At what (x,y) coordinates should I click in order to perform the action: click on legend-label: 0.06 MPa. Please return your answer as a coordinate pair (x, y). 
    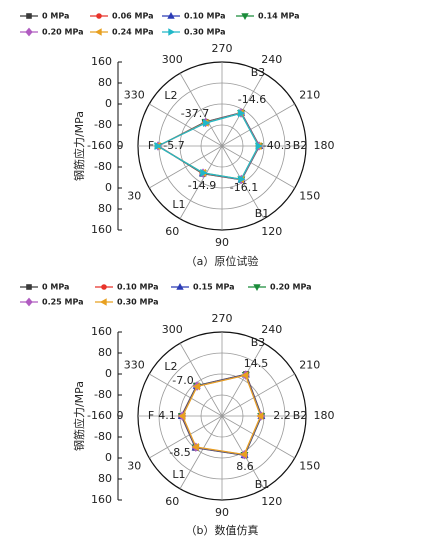
    Looking at the image, I should click on (133, 16).